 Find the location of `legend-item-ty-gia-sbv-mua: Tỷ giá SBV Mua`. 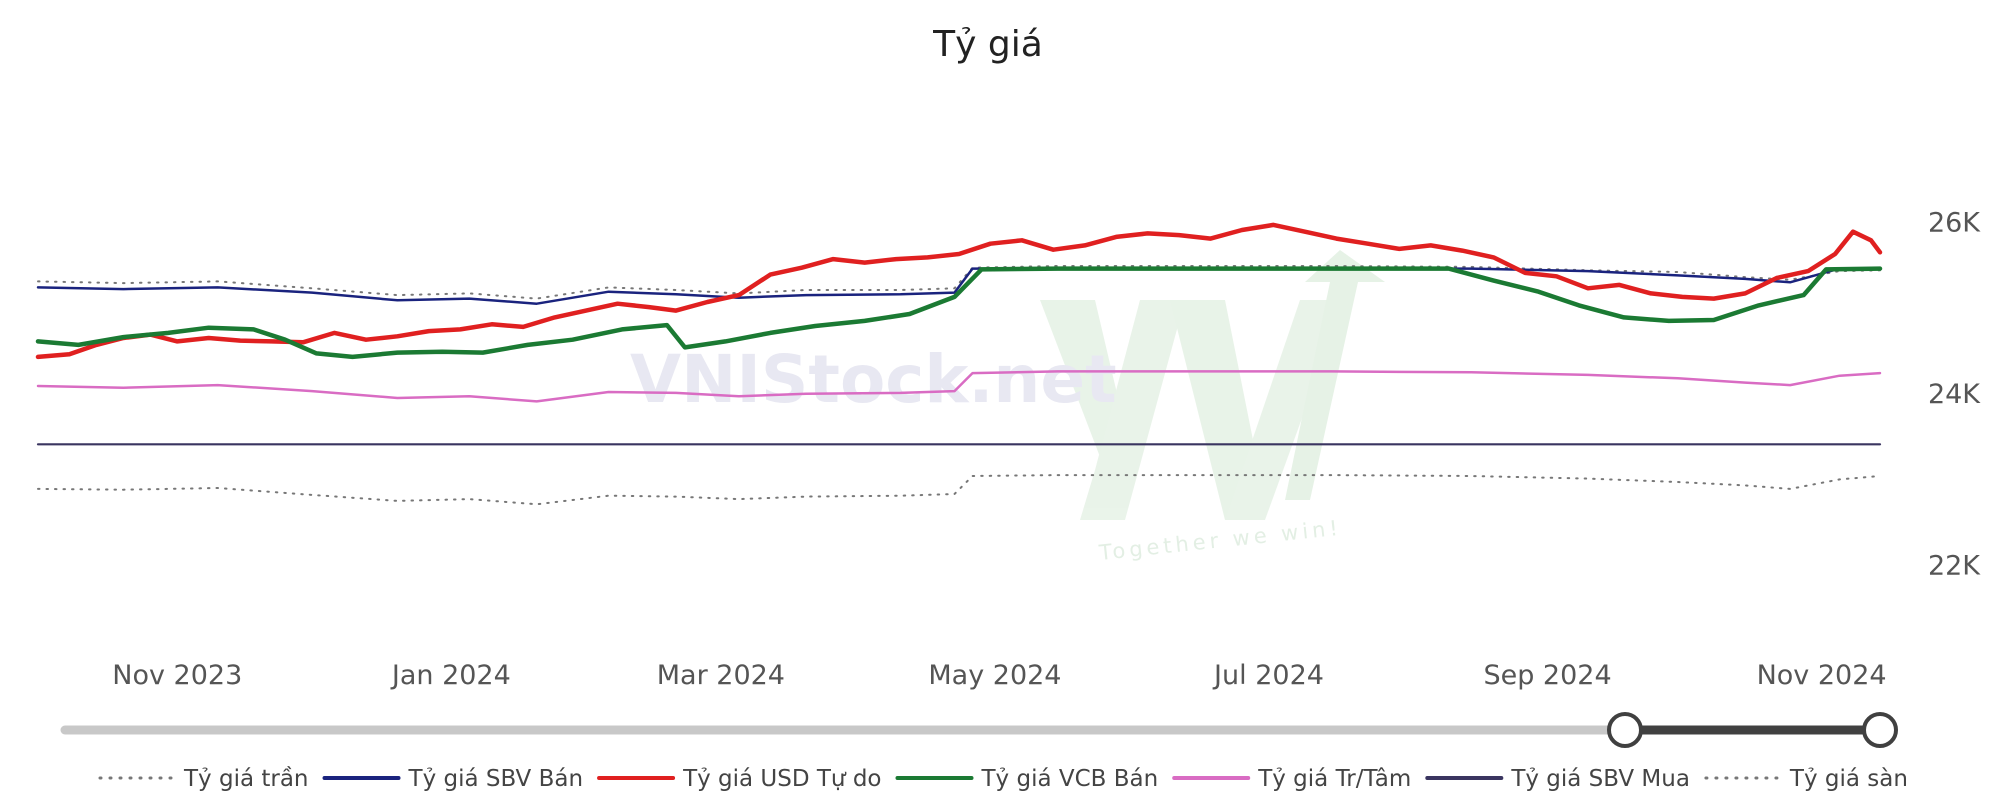

legend-item-ty-gia-sbv-mua: Tỷ giá SBV Mua is located at coordinates (1557, 779).